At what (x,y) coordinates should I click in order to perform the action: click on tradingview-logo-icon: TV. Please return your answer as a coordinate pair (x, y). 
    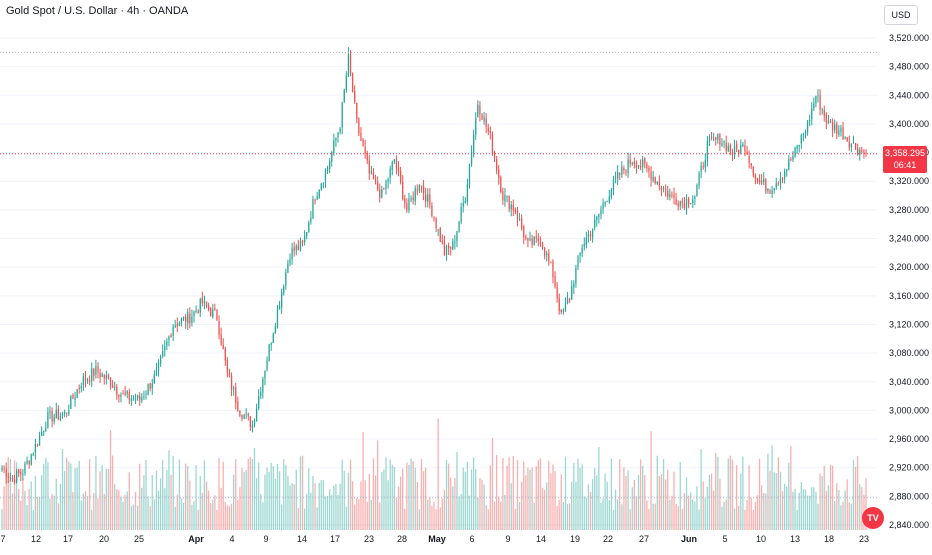
    Looking at the image, I should click on (873, 518).